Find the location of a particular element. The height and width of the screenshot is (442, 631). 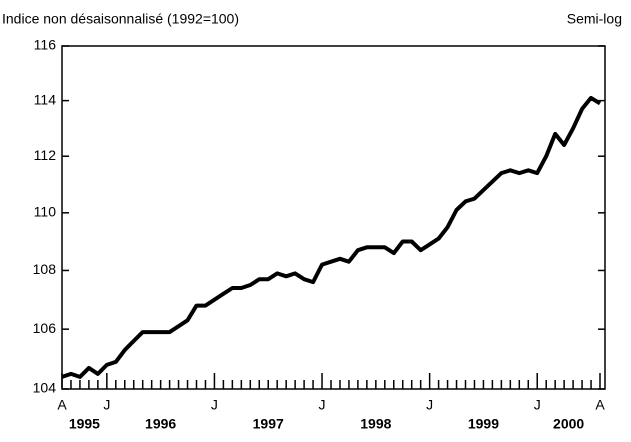

chart-title: Indice non désaisonnalisé (1992=100) is located at coordinates (120, 19).